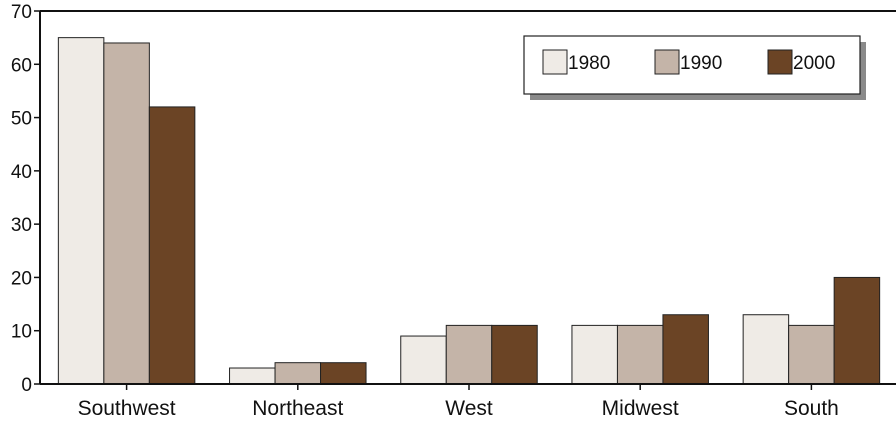  I want to click on bar-midwest-1990, so click(640, 354).